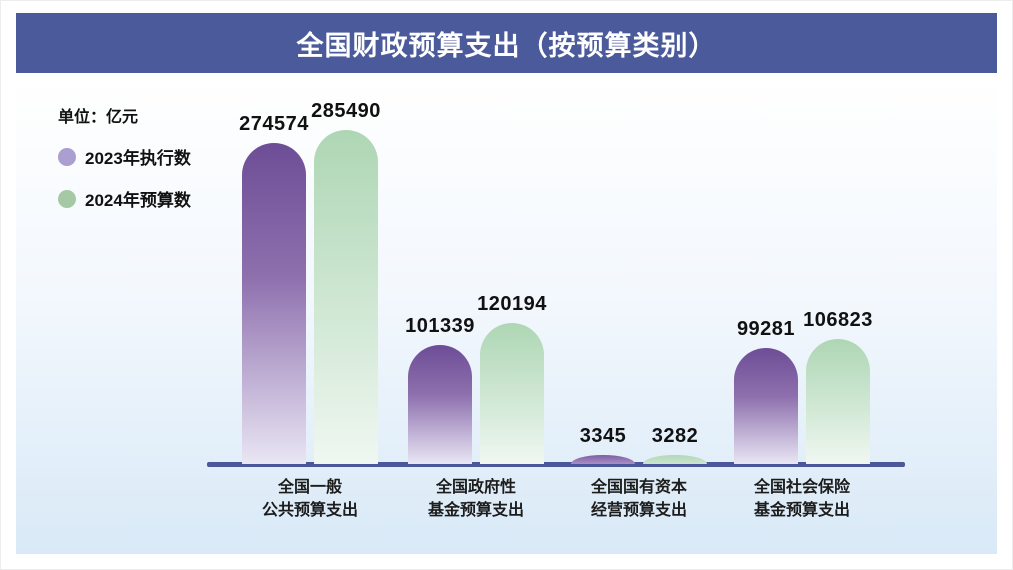  Describe the element at coordinates (838, 320) in the screenshot. I see `value-label-bar-2024-3: 106823` at that location.